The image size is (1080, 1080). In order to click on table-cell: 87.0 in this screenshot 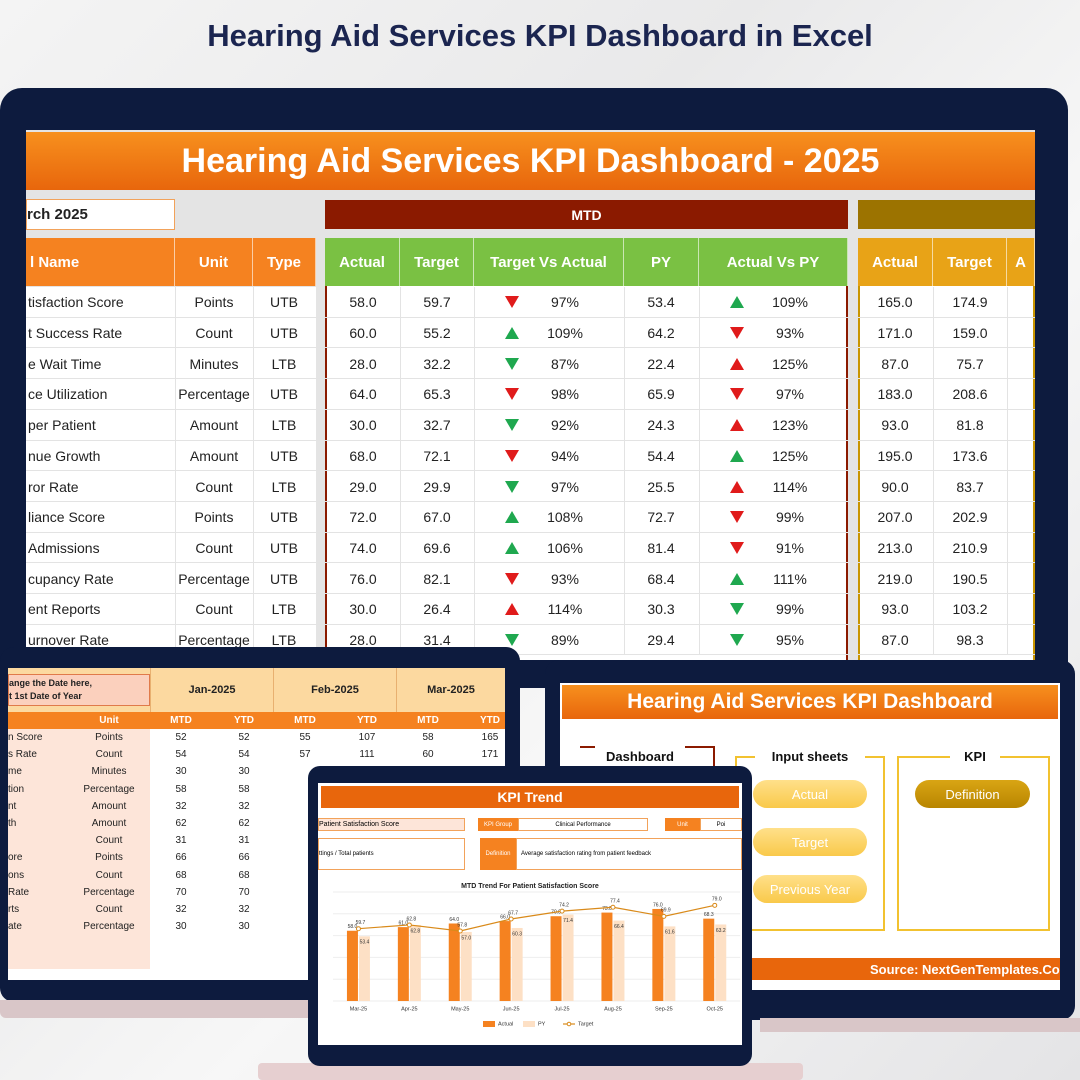, I will do `click(895, 363)`.